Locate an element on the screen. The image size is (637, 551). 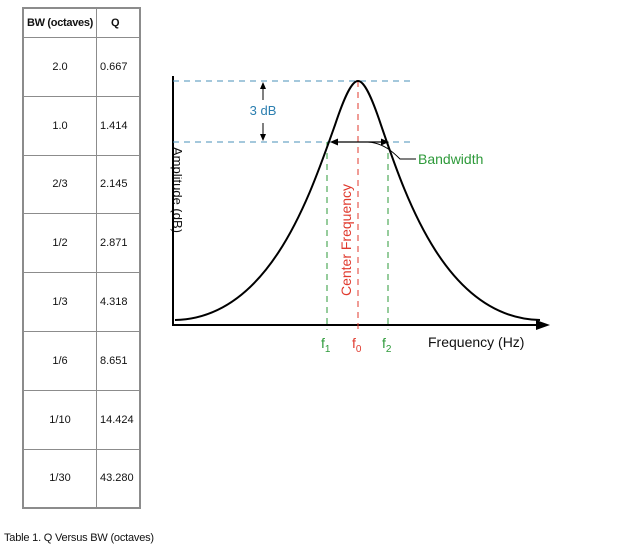
db-arrow-up-head is located at coordinates (263, 85).